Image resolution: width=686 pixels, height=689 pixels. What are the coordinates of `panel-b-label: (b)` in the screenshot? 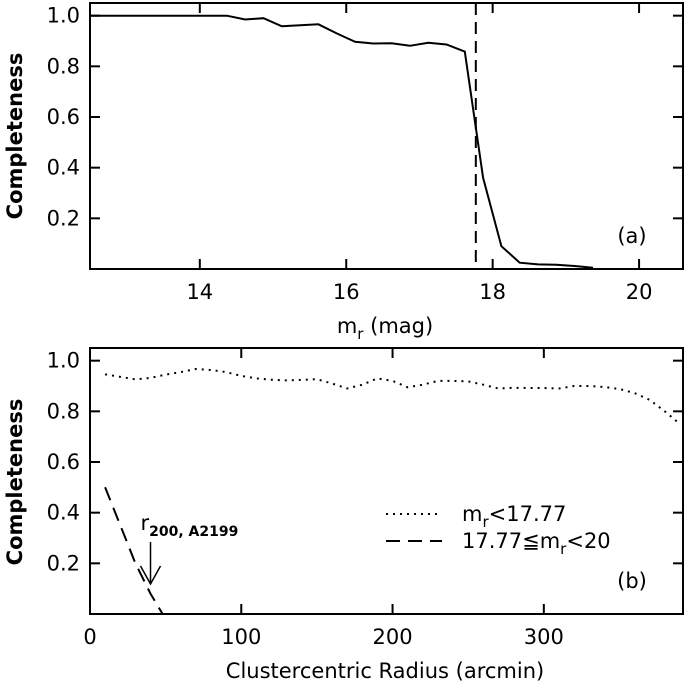 It's located at (632, 581).